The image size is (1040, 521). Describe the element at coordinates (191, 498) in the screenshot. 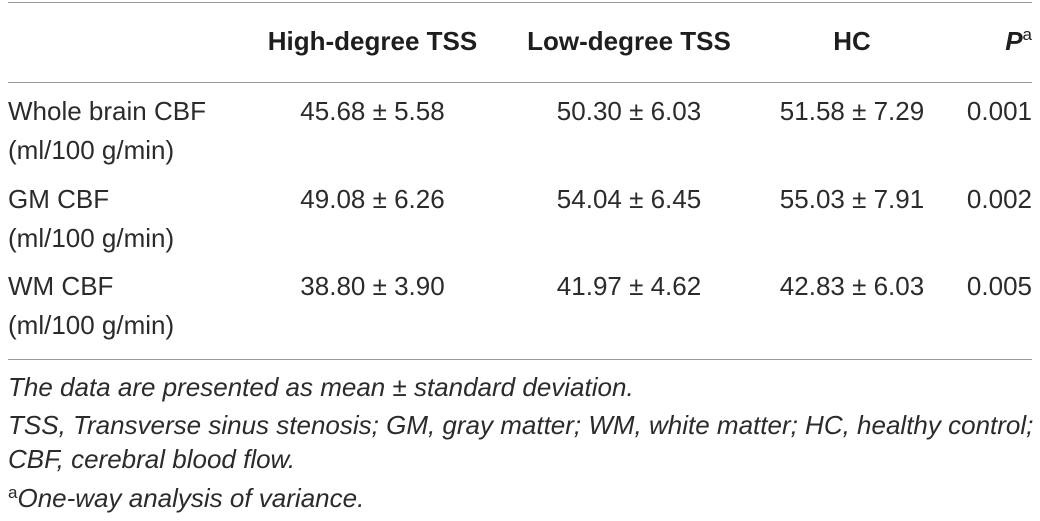

I see `footnote-anova-text: One-way analysis of variance.` at that location.